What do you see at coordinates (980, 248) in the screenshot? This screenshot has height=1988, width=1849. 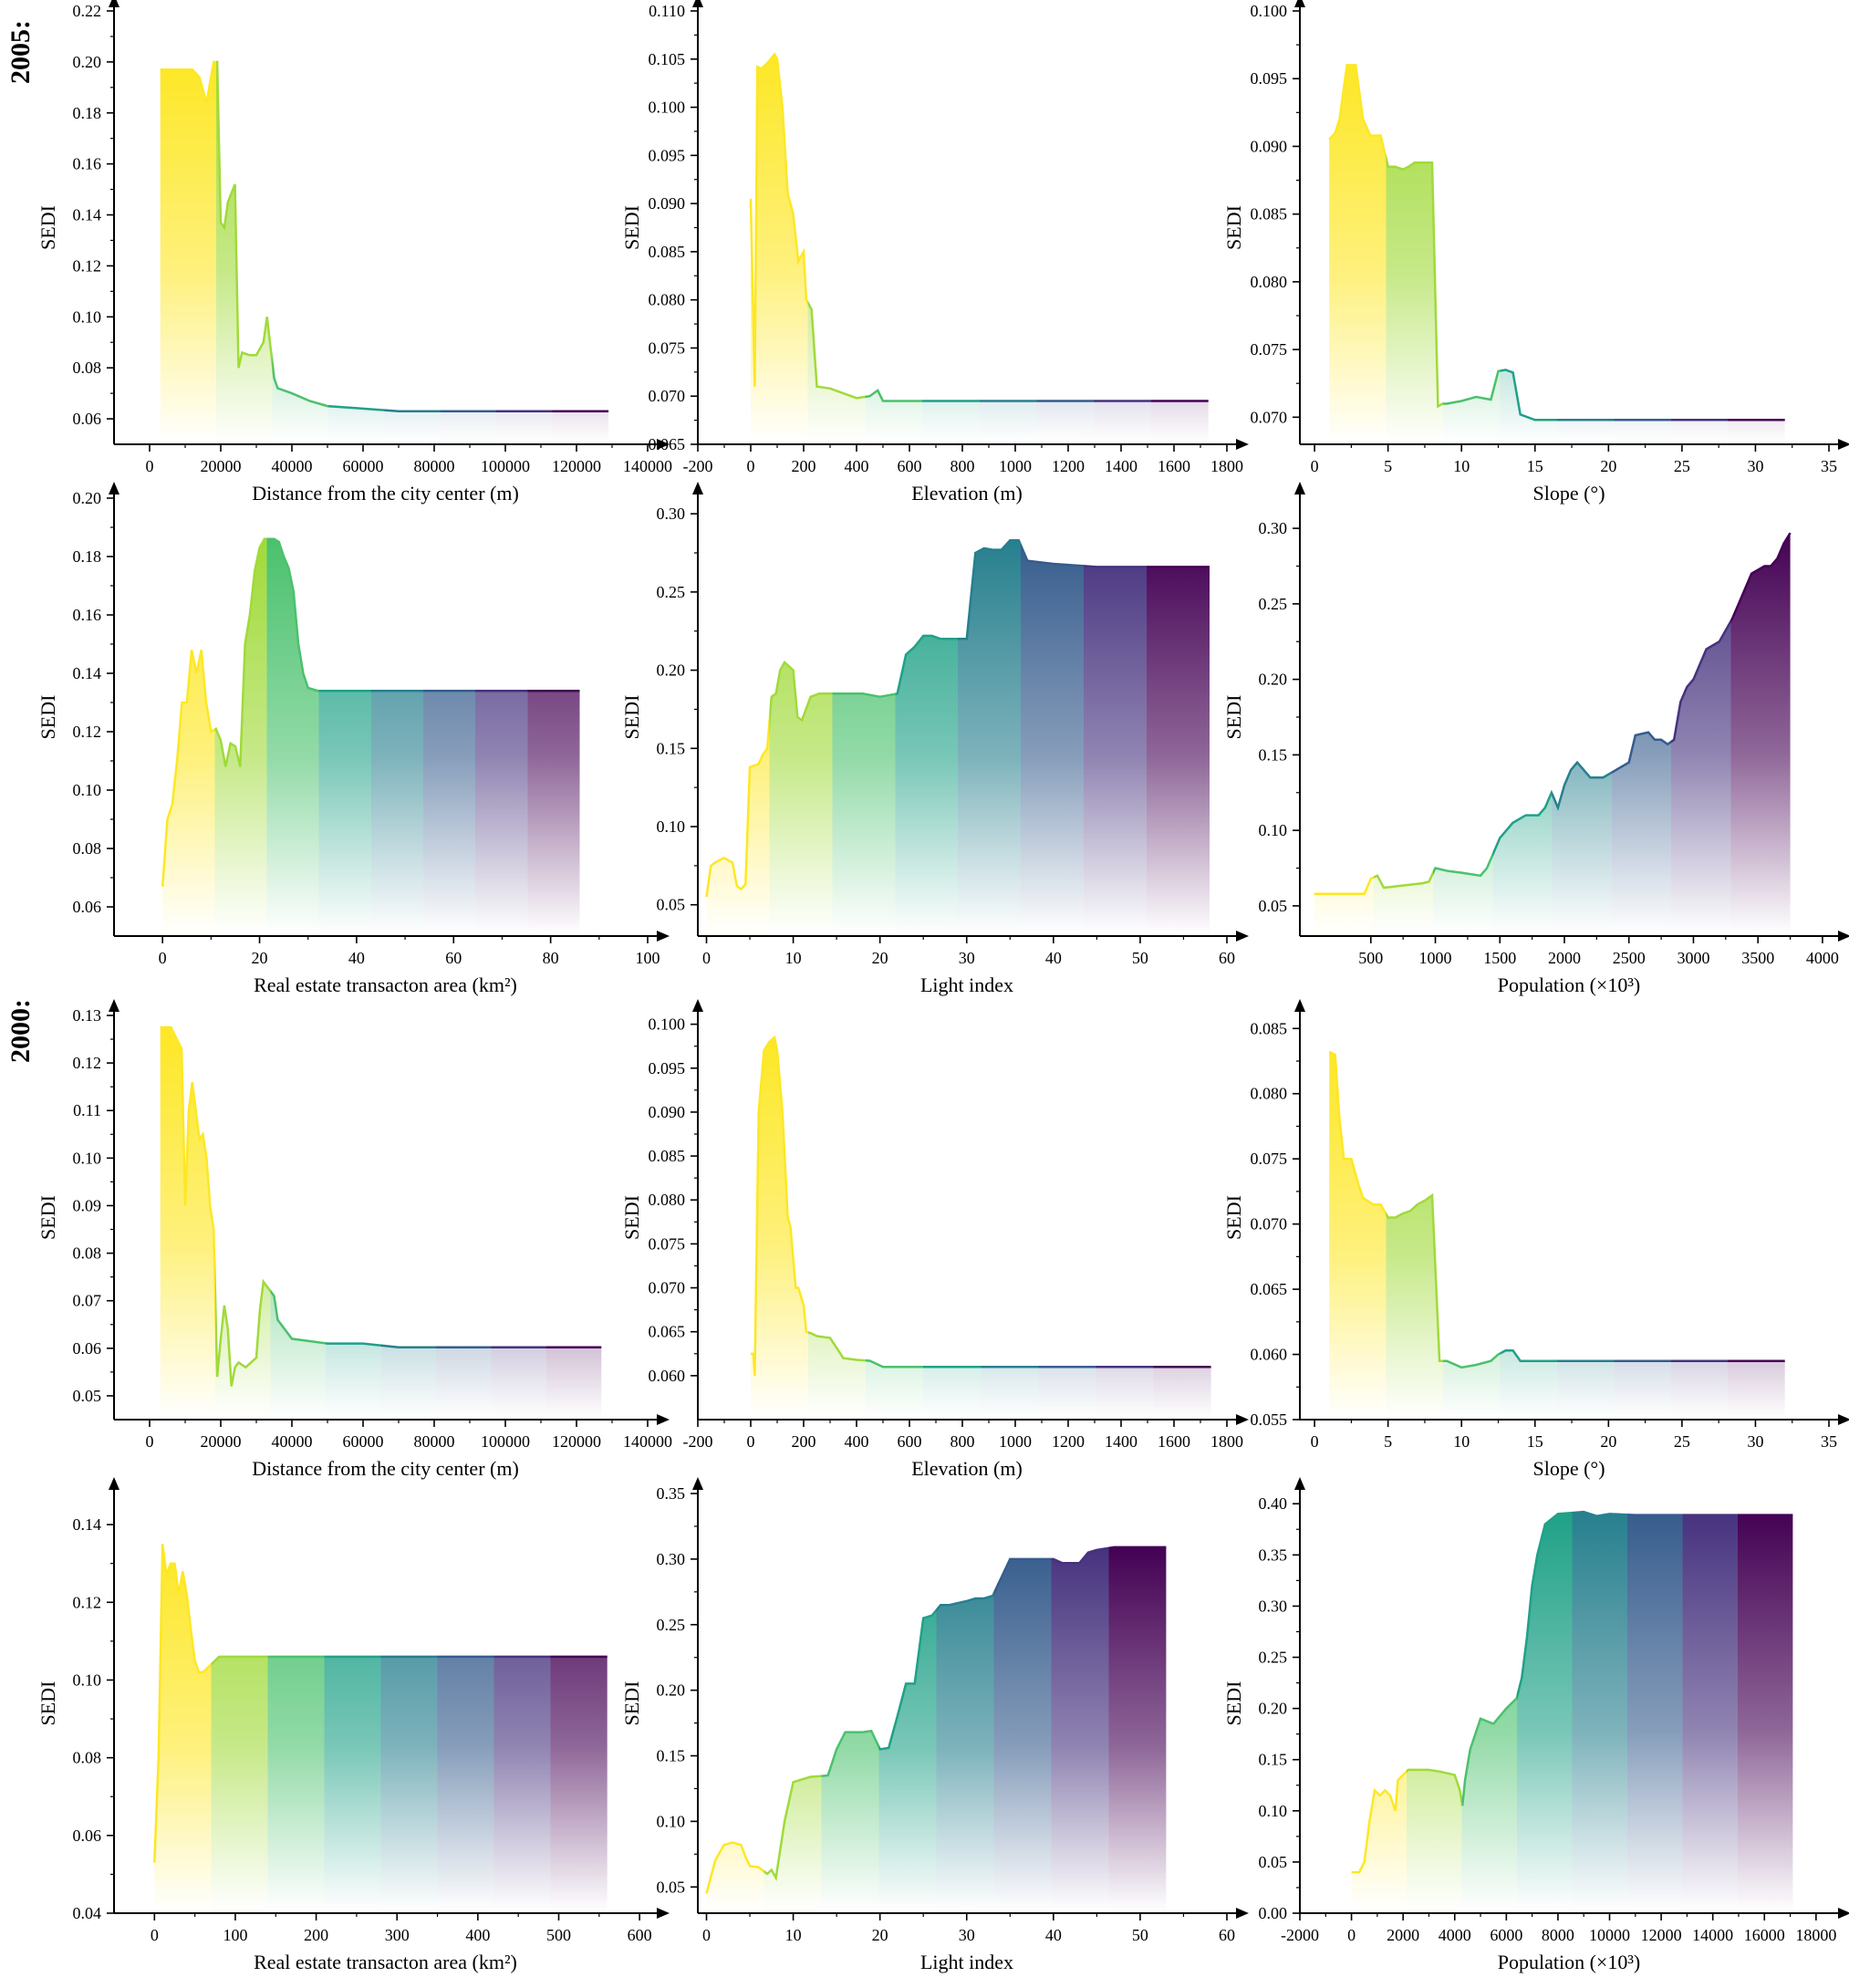 I see `area-p2005_elevation` at bounding box center [980, 248].